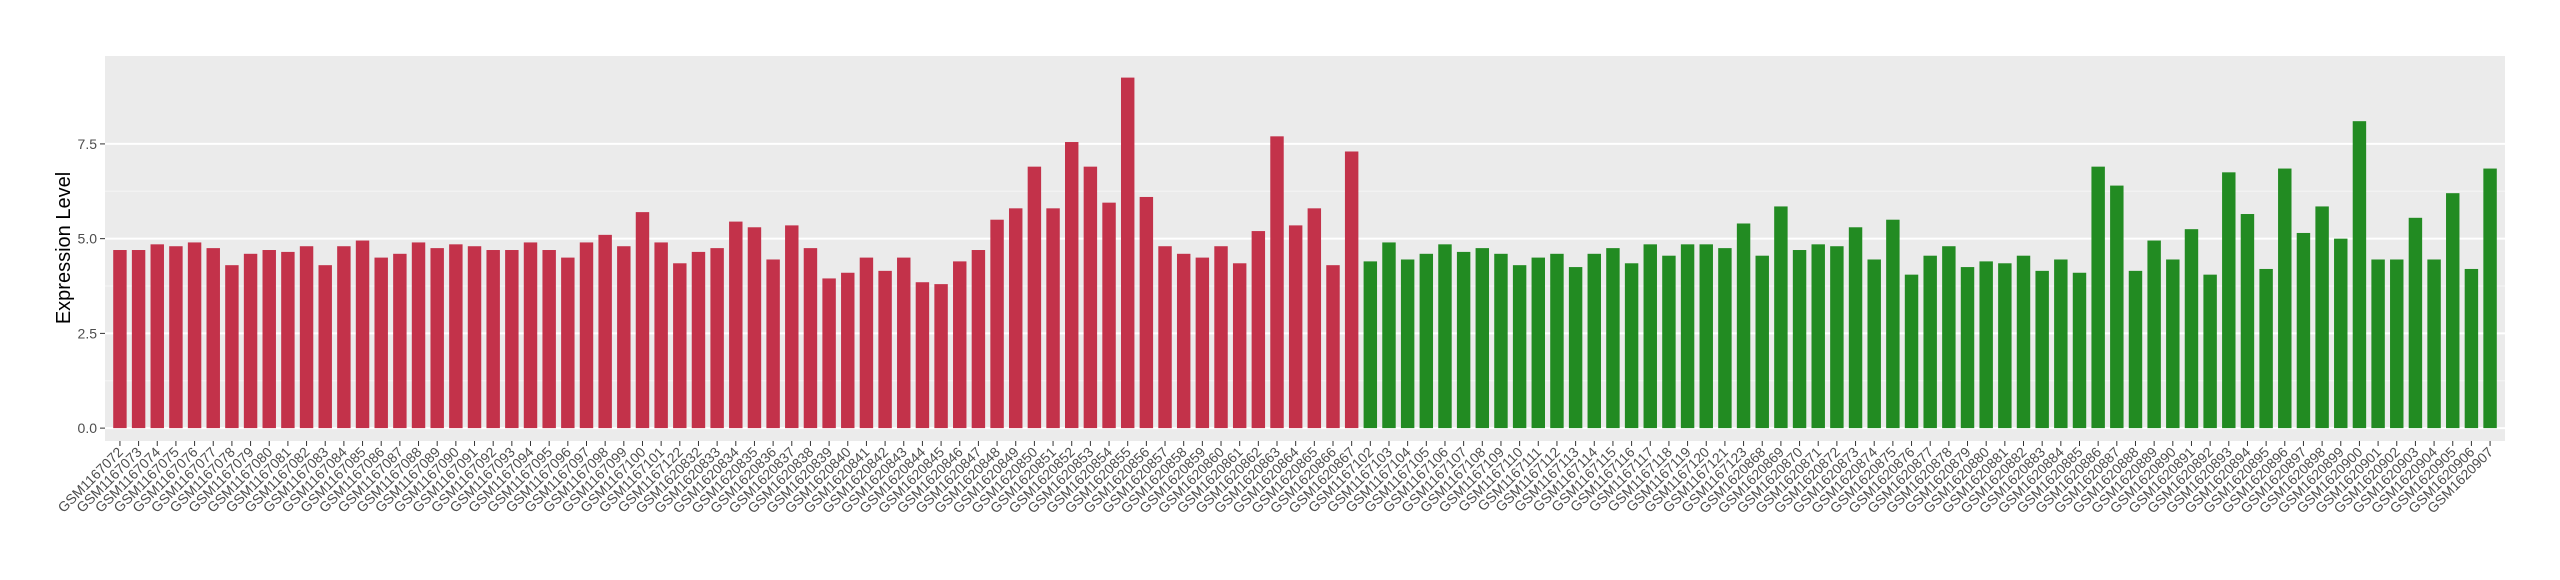 This screenshot has width=2560, height=580. What do you see at coordinates (88, 239) in the screenshot?
I see `y-tick-label: 5.0` at bounding box center [88, 239].